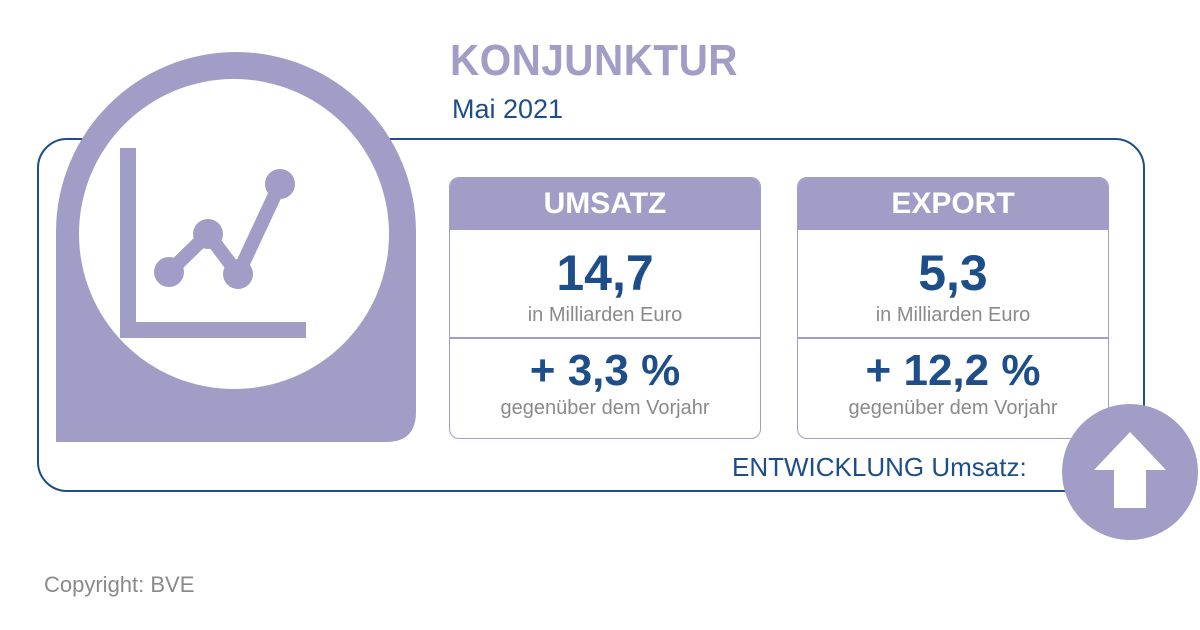 The width and height of the screenshot is (1200, 630). What do you see at coordinates (508, 109) in the screenshot?
I see `page-subtitle: Mai 2021` at bounding box center [508, 109].